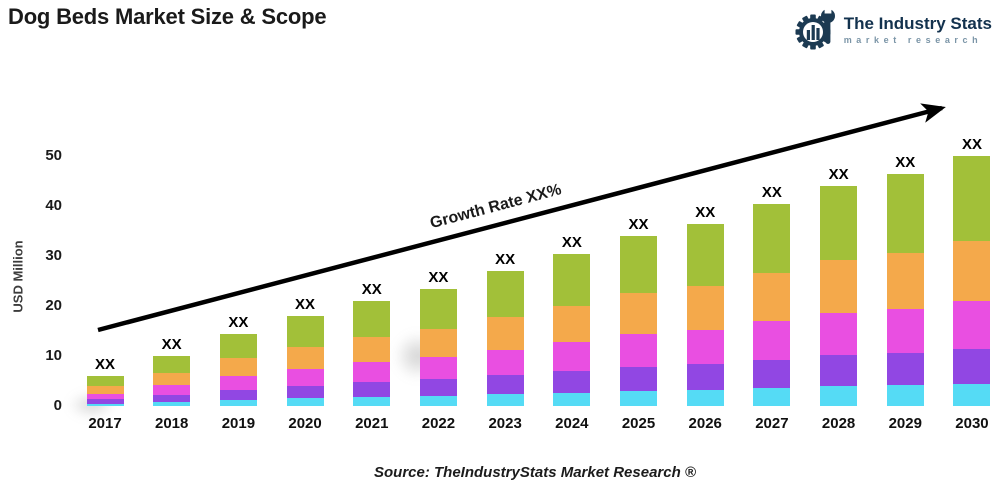  I want to click on bar-2030: XX 2030, so click(972, 284).